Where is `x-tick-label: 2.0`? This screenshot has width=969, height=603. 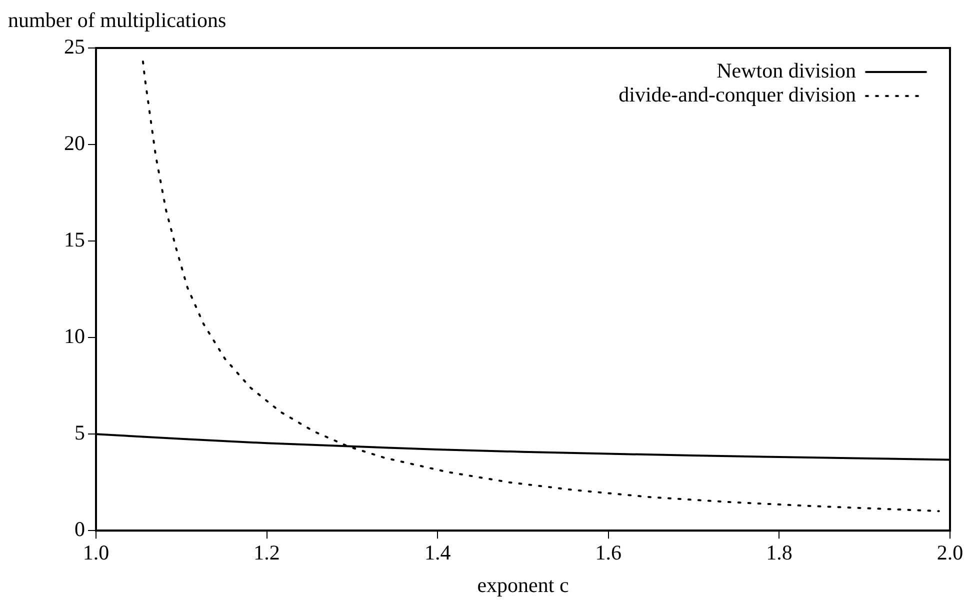 x-tick-label: 2.0 is located at coordinates (950, 552).